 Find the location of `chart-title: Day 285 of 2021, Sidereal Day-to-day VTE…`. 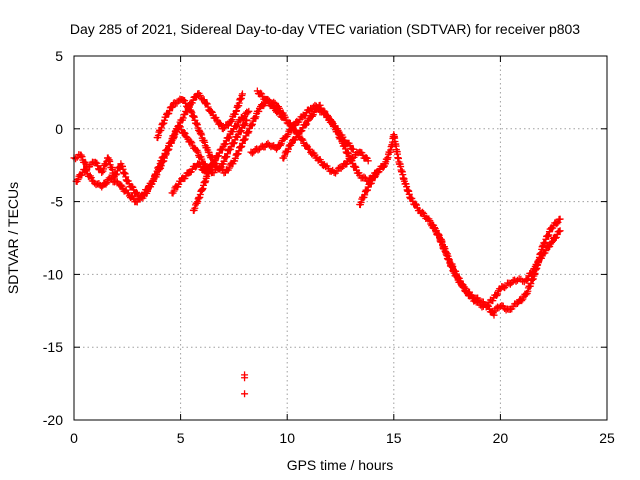

chart-title: Day 285 of 2021, Sidereal Day-to-day VTE… is located at coordinates (325, 29).